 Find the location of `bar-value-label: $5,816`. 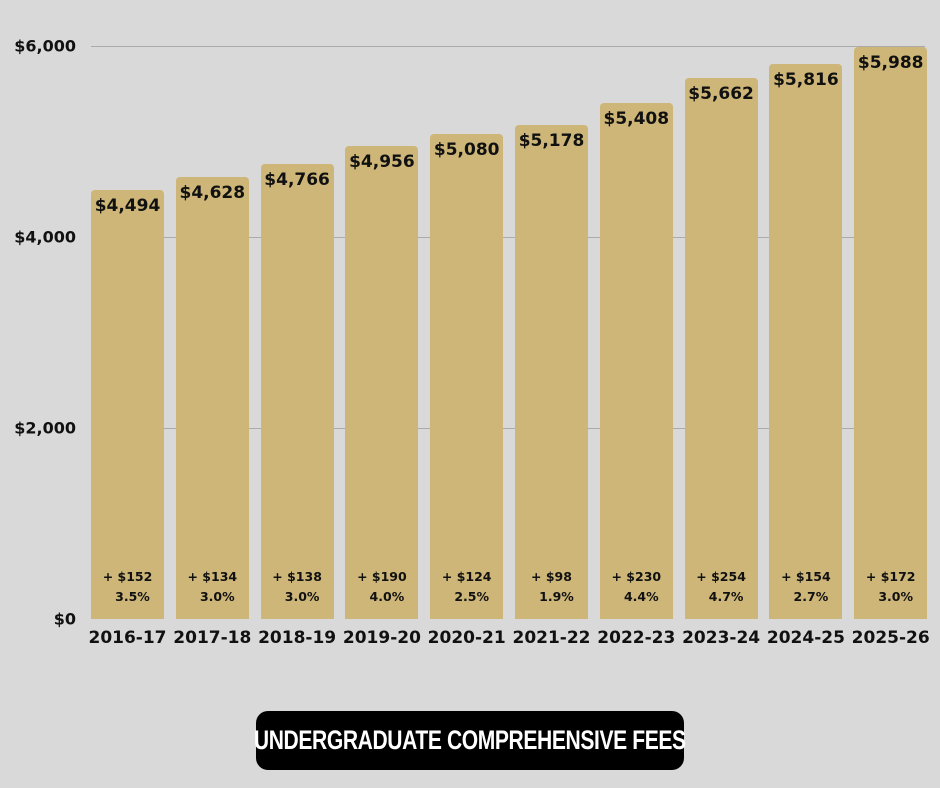

bar-value-label: $5,816 is located at coordinates (806, 79).